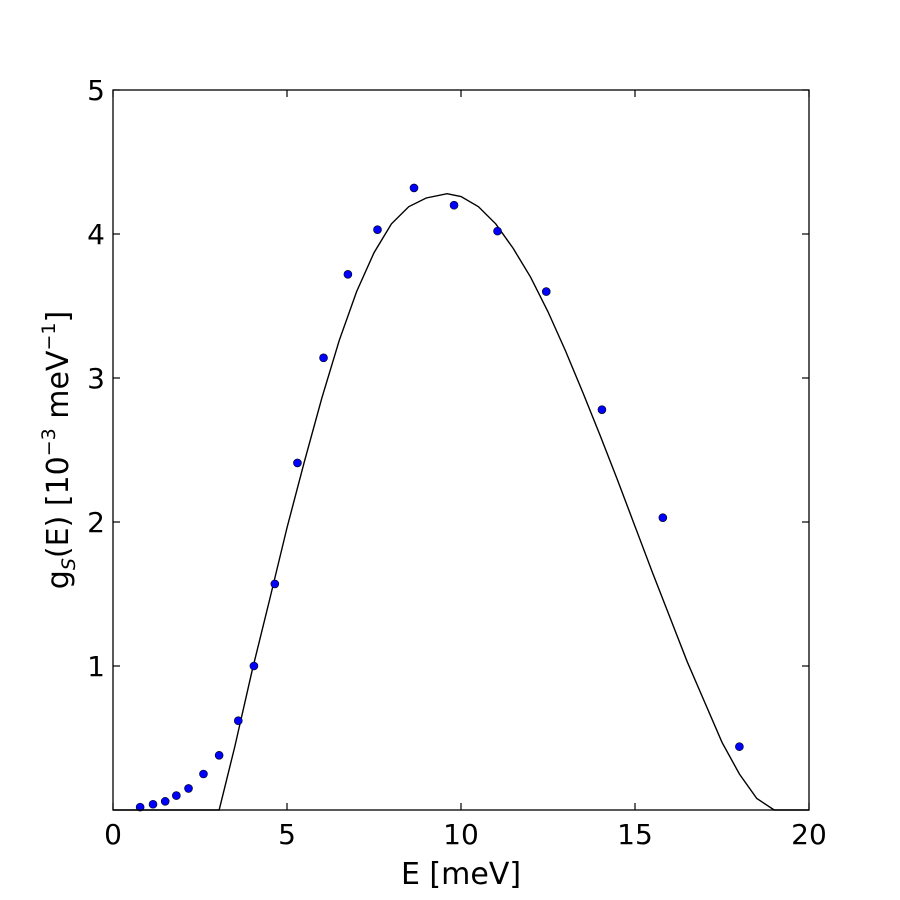 This screenshot has width=900, height=900. Describe the element at coordinates (96, 666) in the screenshot. I see `y-tick-label: 1` at that location.